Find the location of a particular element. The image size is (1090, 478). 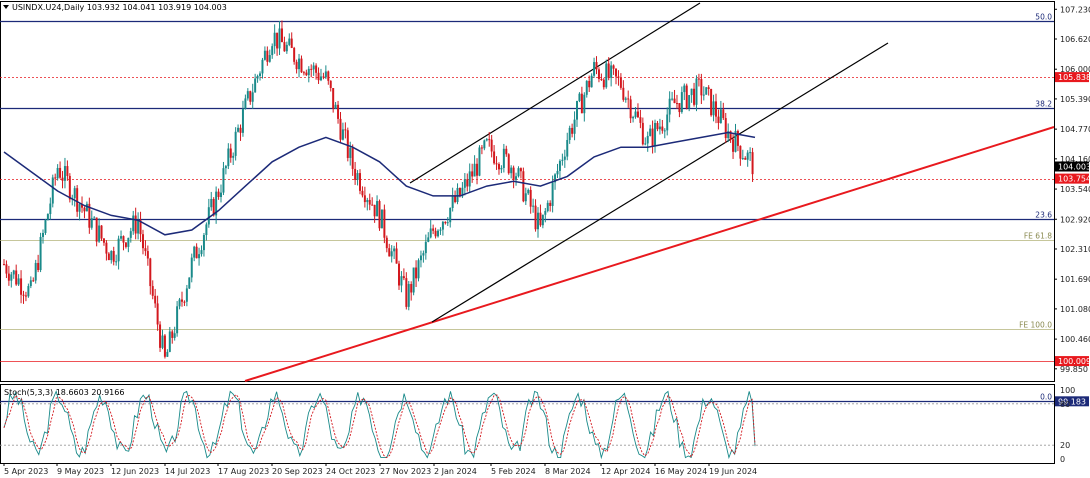

dropdown-triangle-icon is located at coordinates (6, 7).